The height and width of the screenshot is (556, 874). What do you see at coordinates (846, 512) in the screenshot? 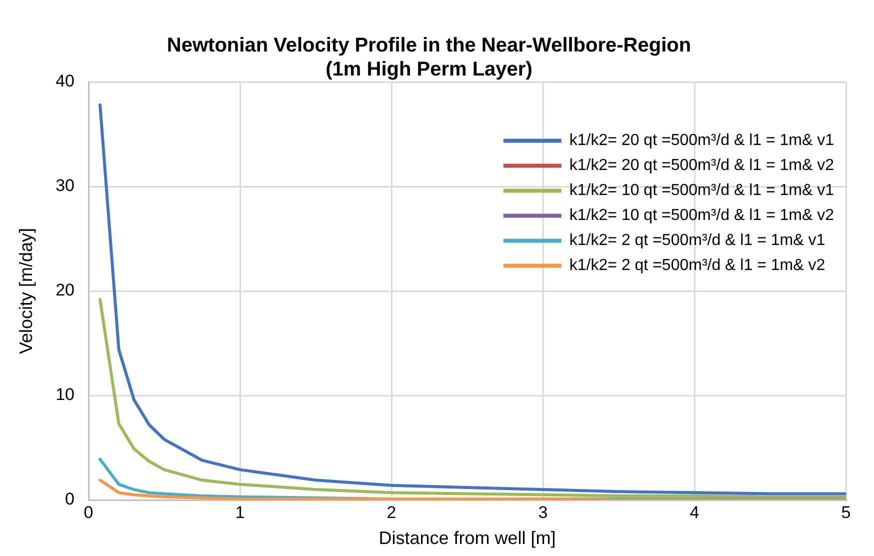
I see `x-tick-label: 5` at bounding box center [846, 512].